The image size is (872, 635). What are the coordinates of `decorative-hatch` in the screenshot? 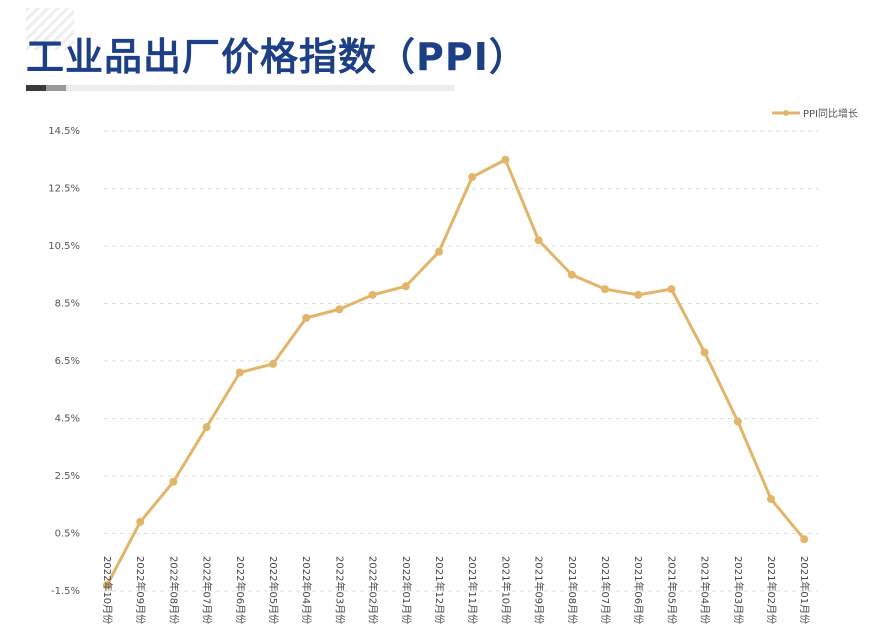 It's located at (50, 29).